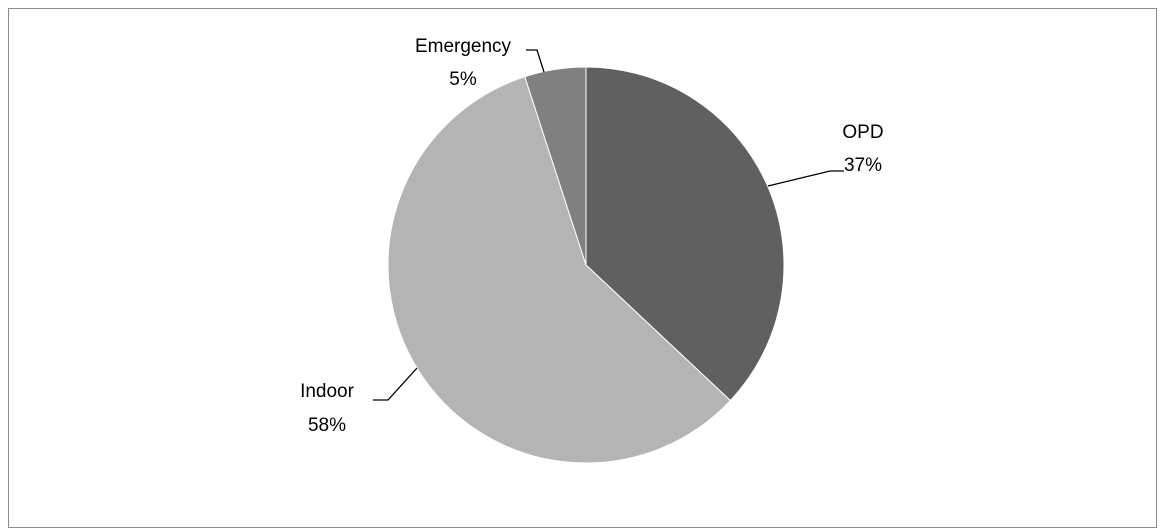  I want to click on slice-percent-label-indoor: 58%, so click(327, 425).